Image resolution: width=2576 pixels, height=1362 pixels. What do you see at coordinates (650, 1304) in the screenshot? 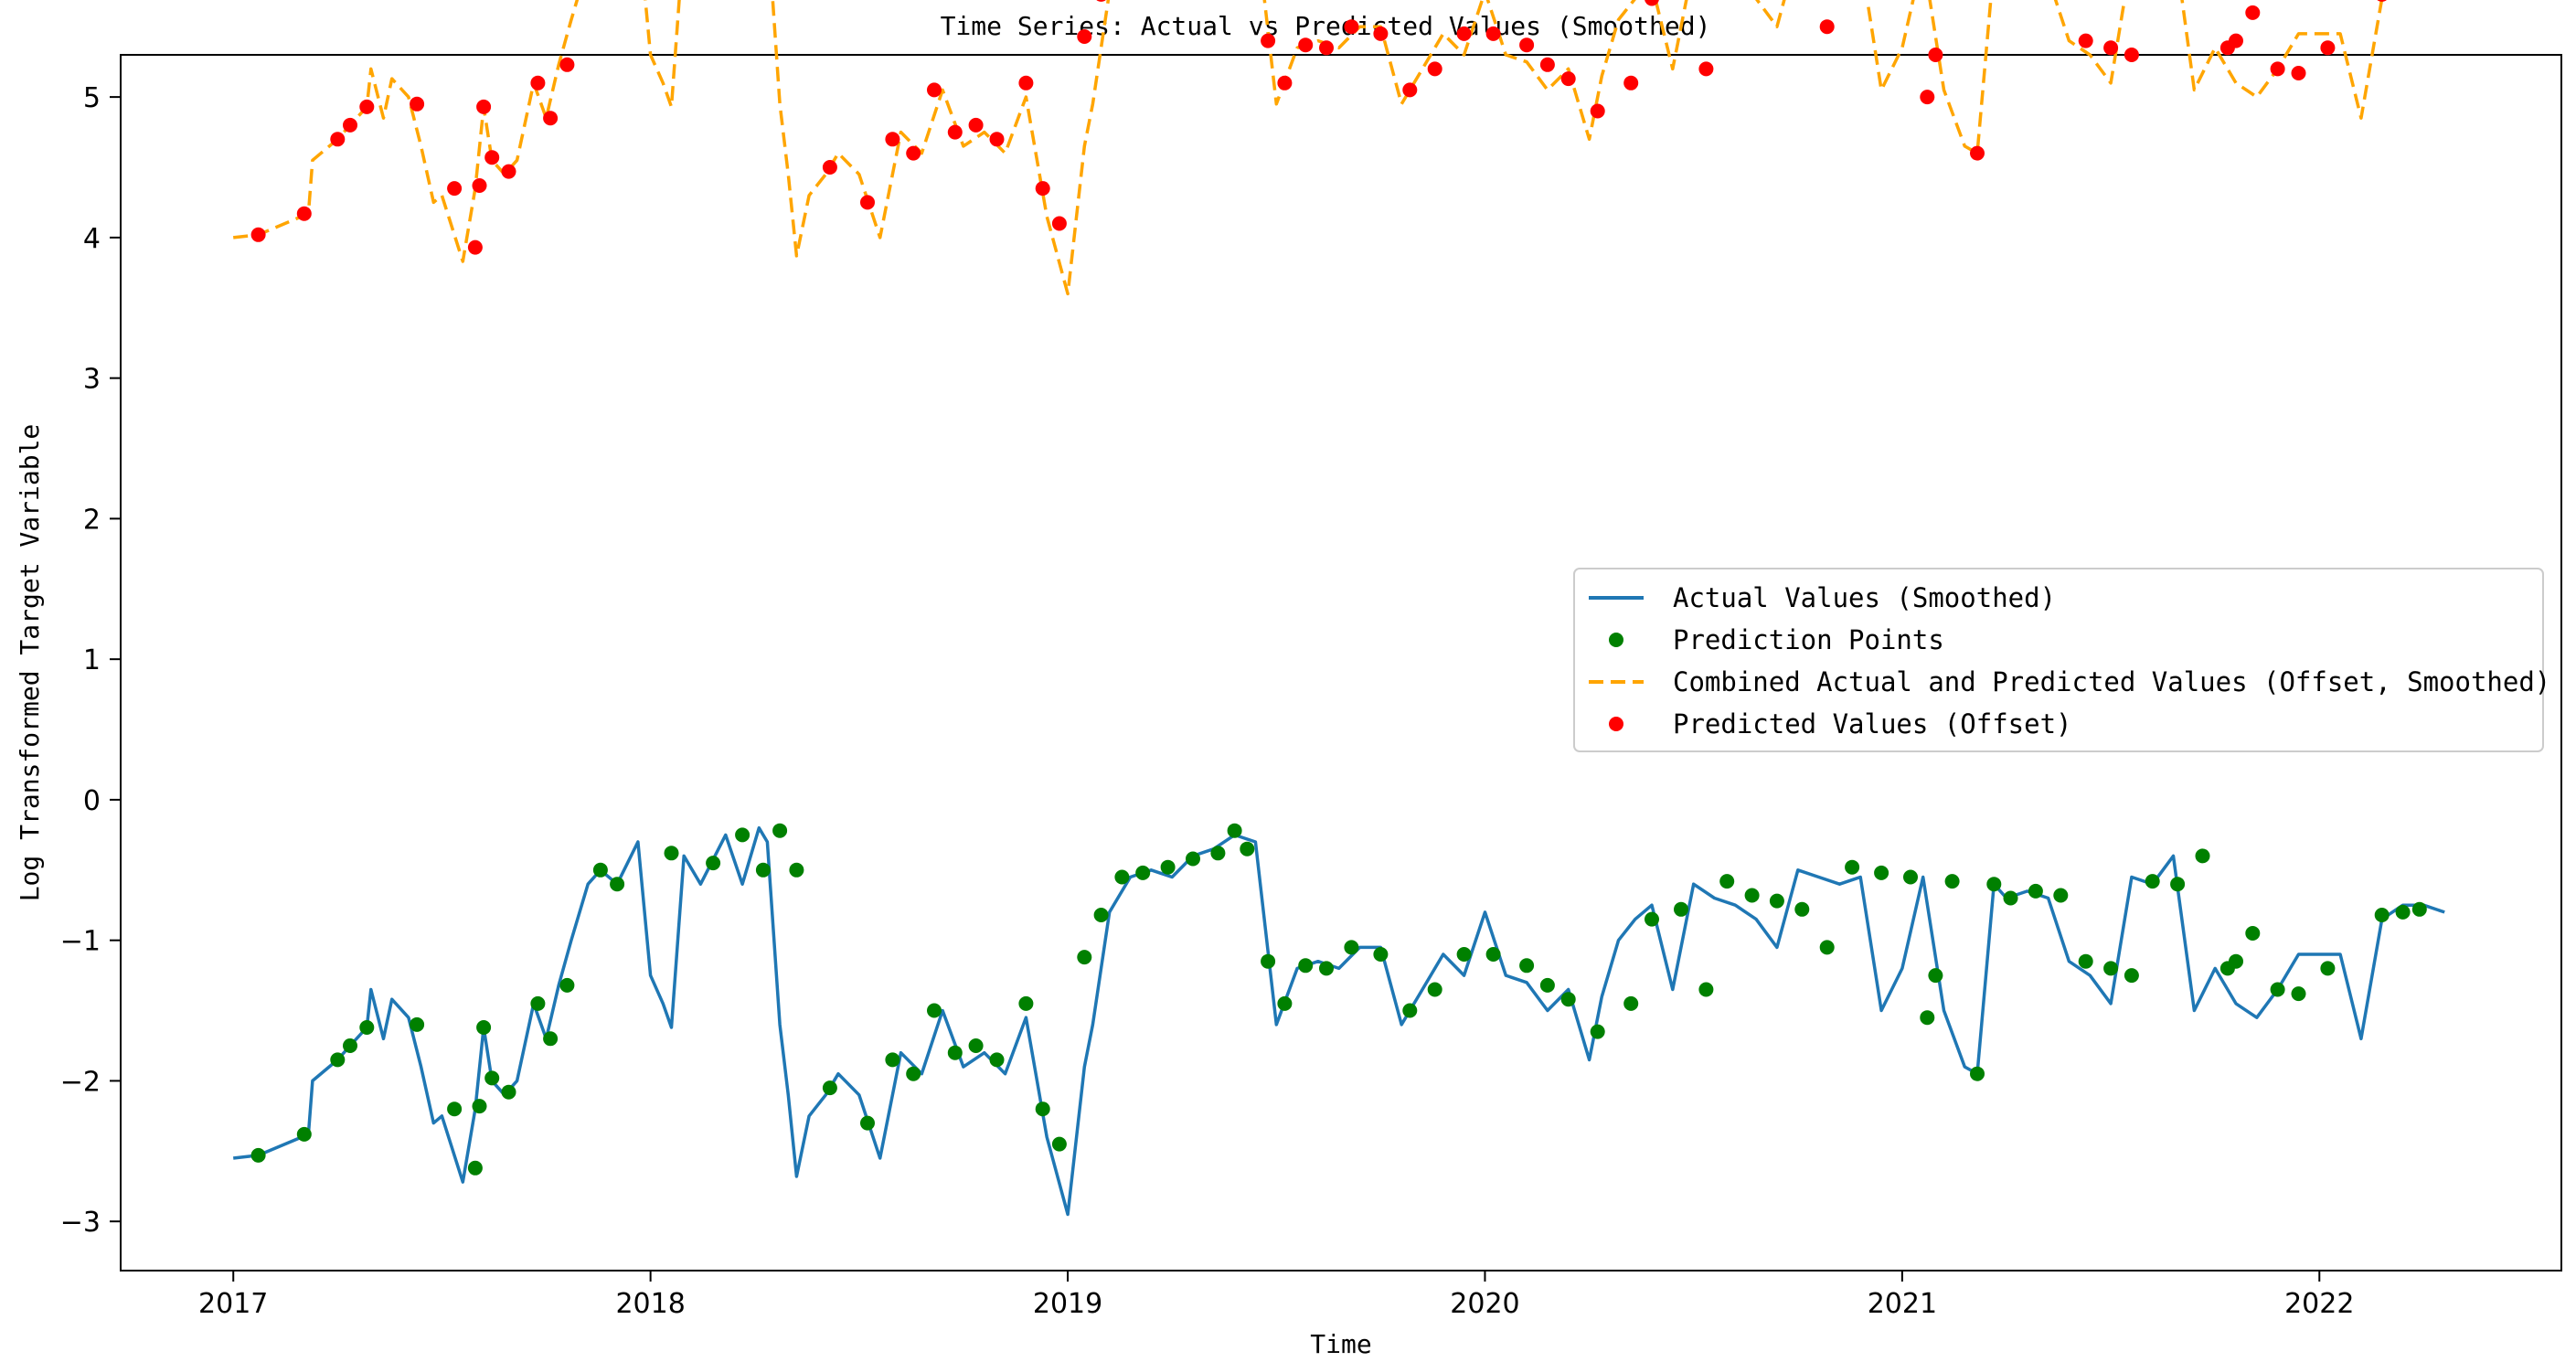
I see `x-tick-label: 2018` at bounding box center [650, 1304].